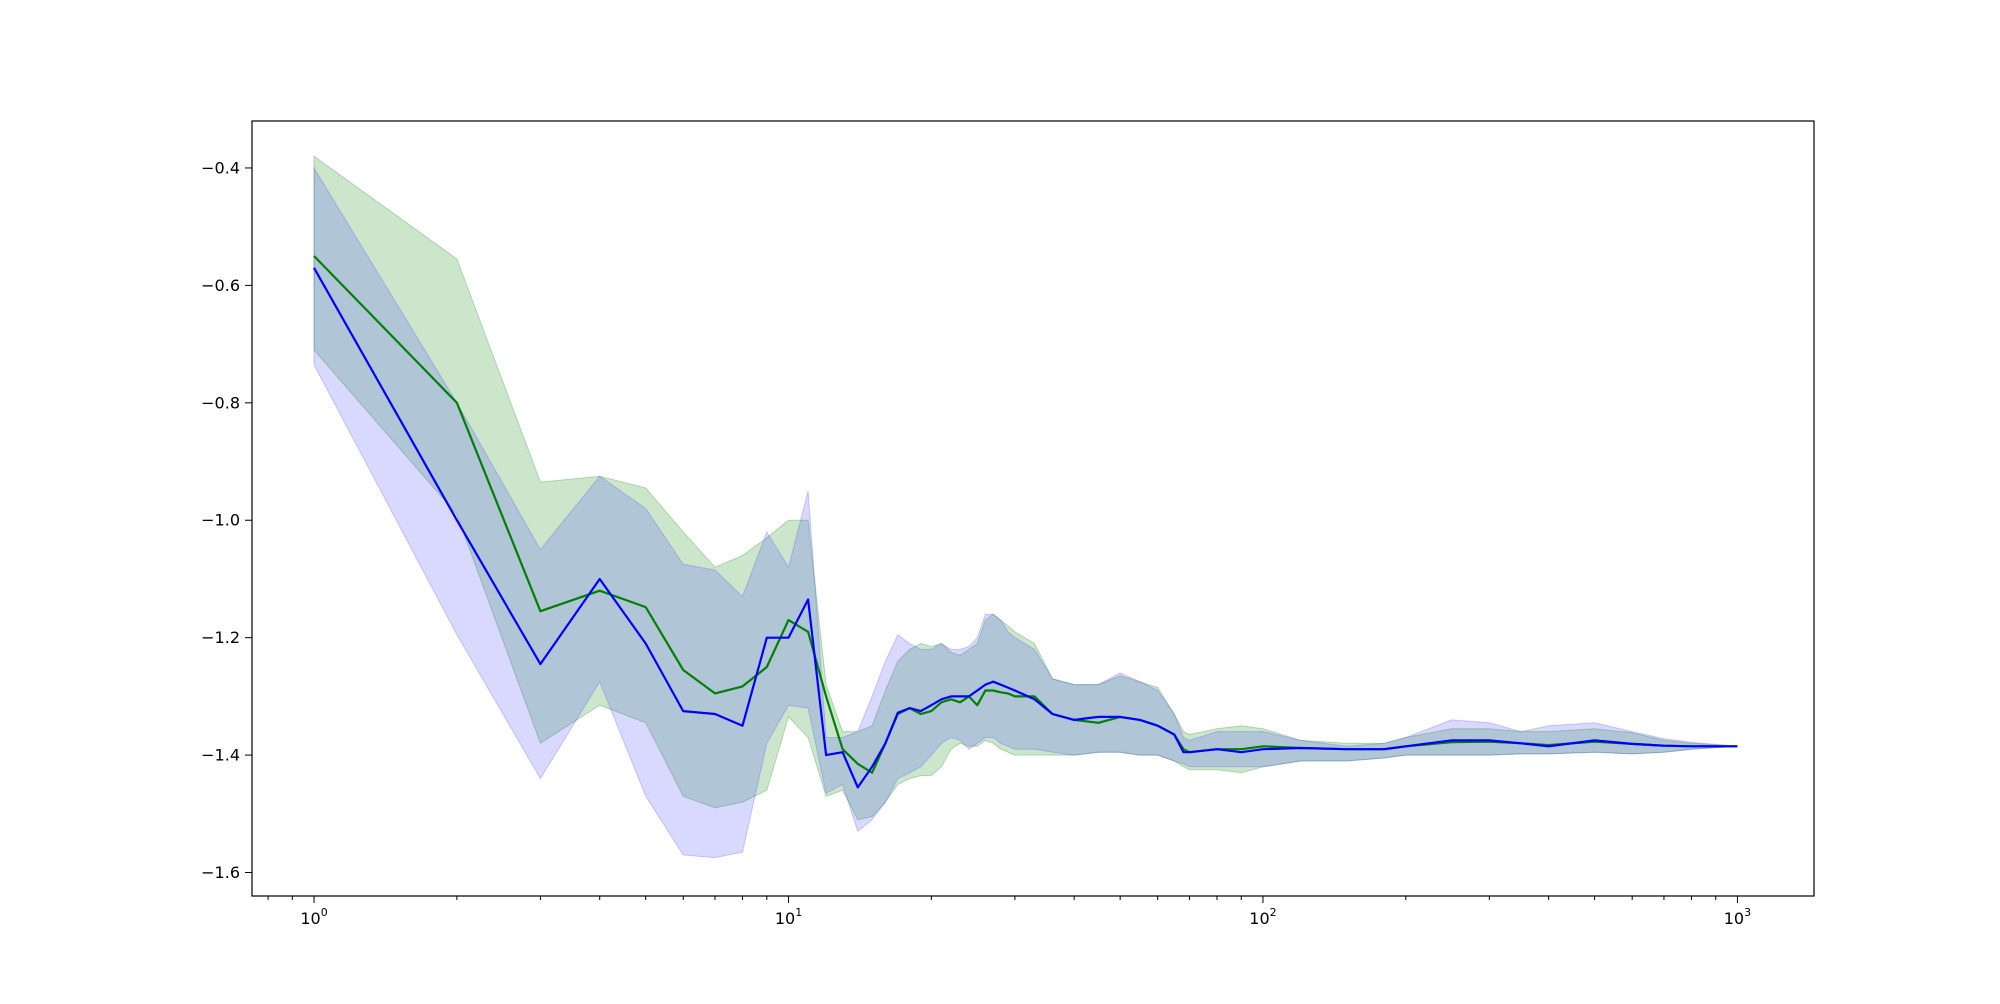 Image resolution: width=2000 pixels, height=1004 pixels. Describe the element at coordinates (1009, 912) in the screenshot. I see `x-axis: 10⁰ 10¹ 10² 10³` at that location.